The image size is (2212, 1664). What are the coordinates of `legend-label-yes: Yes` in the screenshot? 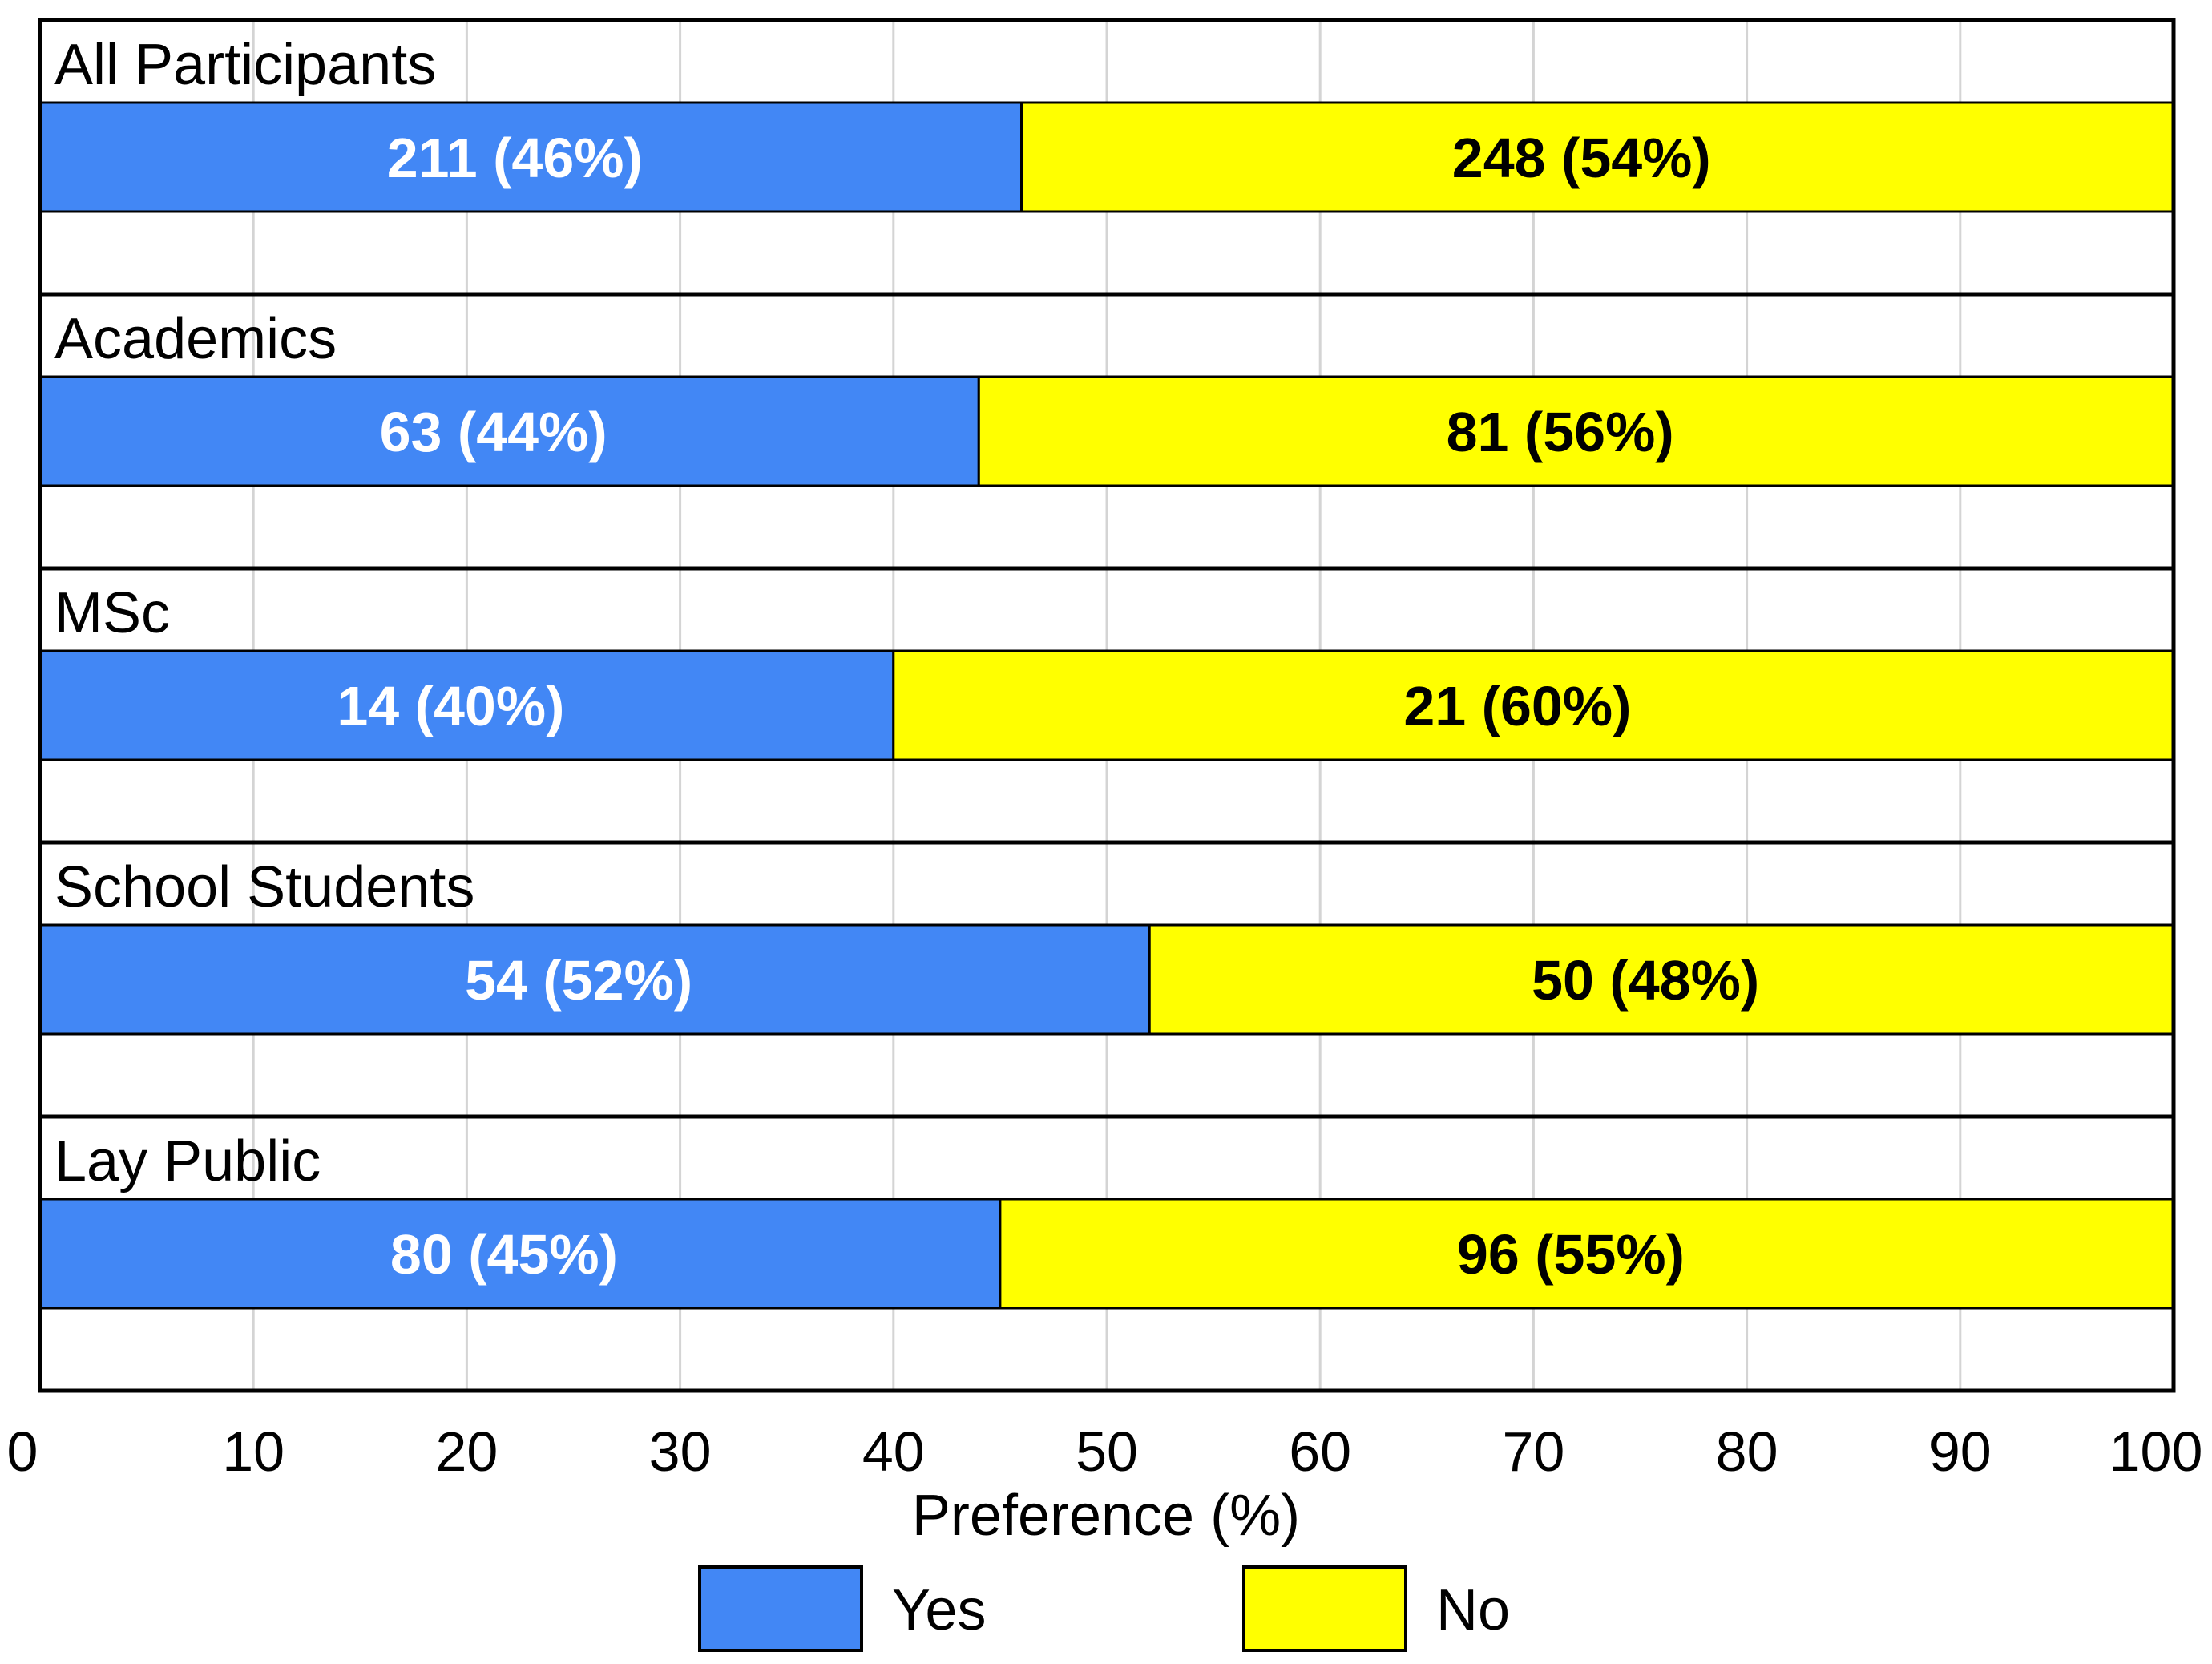 It's located at (939, 1610).